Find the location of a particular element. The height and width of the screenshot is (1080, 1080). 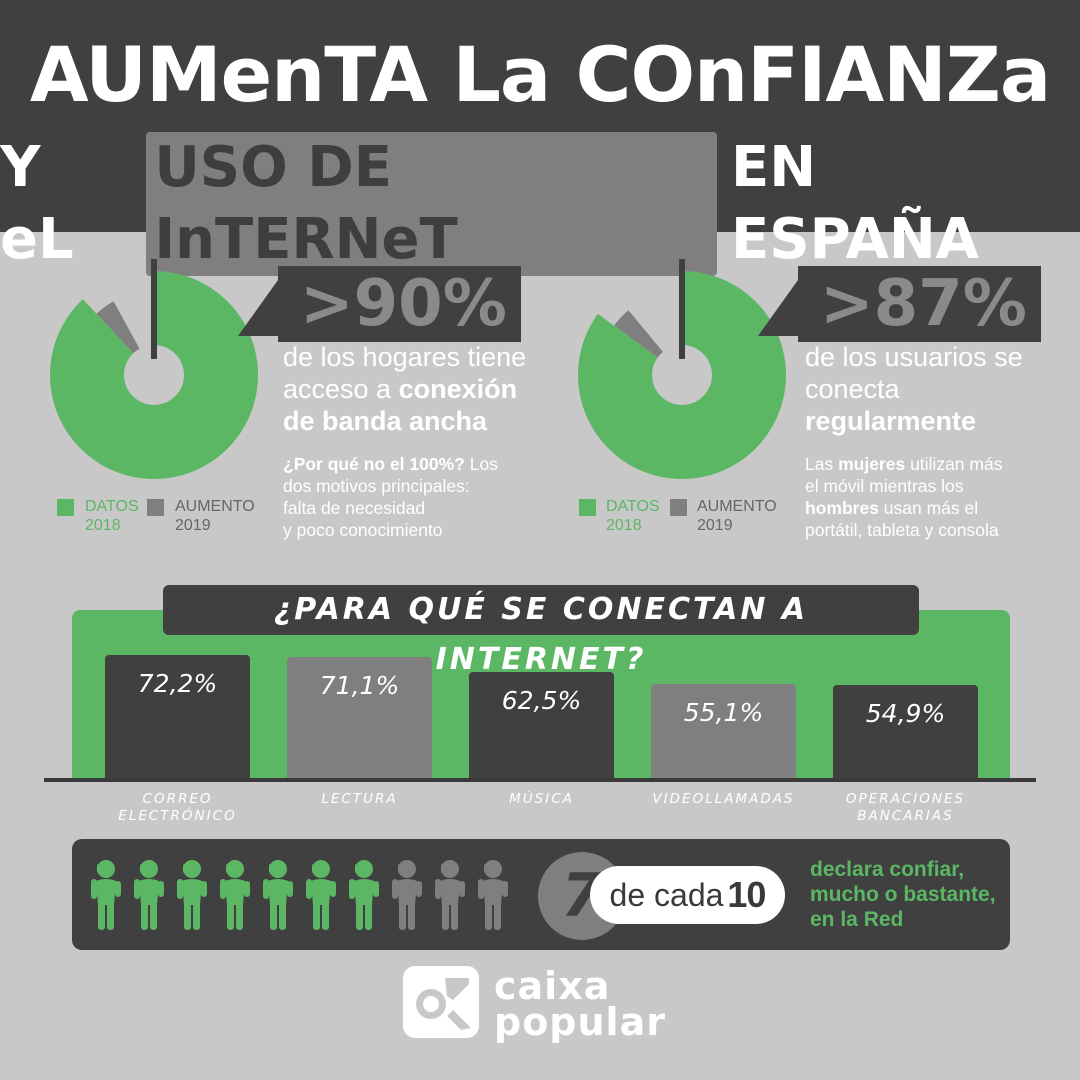

category-line: MÚSICA is located at coordinates (541, 799).